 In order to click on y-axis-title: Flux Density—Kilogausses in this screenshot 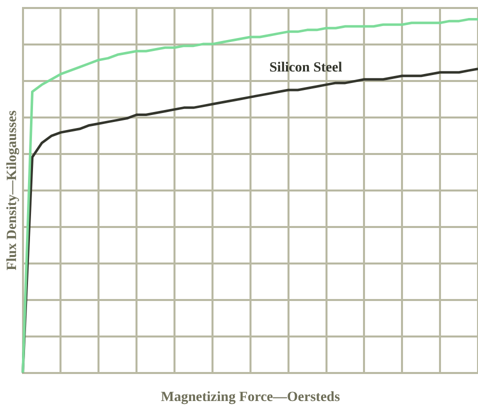, I will do `click(12, 190)`.